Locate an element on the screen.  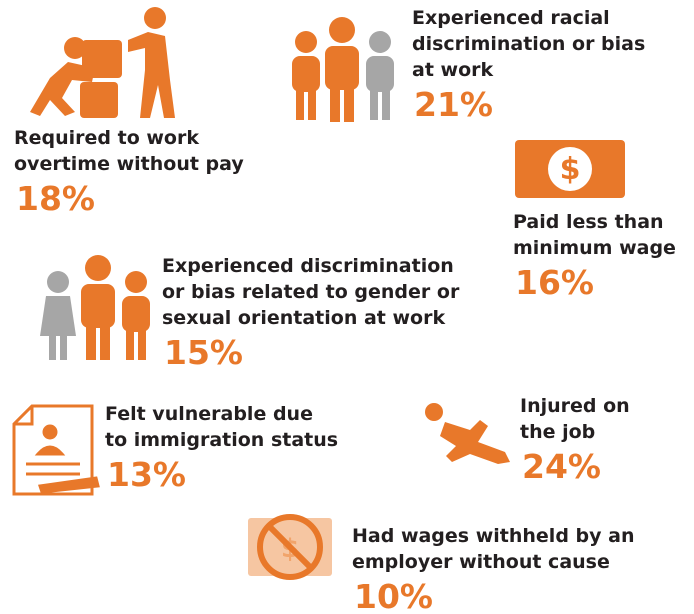
item-label: Felt vulnerable due is located at coordinates (209, 414).